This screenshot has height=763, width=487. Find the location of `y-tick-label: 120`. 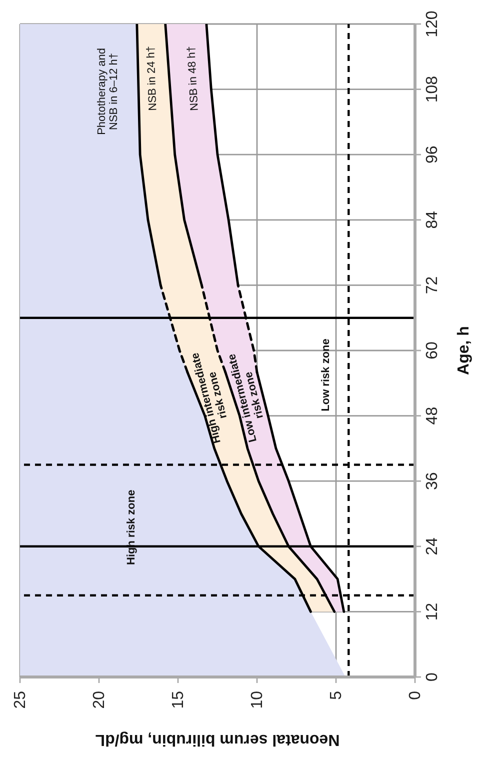

y-tick-label: 120 is located at coordinates (432, 24).